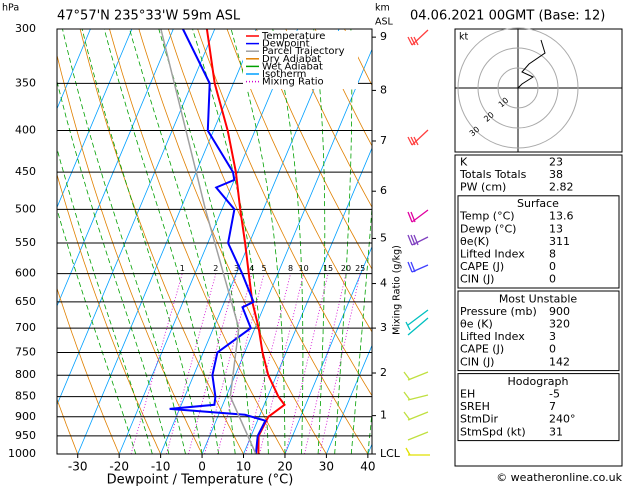 The height and width of the screenshot is (486, 629). I want to click on y2-tick-label: 2, so click(383, 372).